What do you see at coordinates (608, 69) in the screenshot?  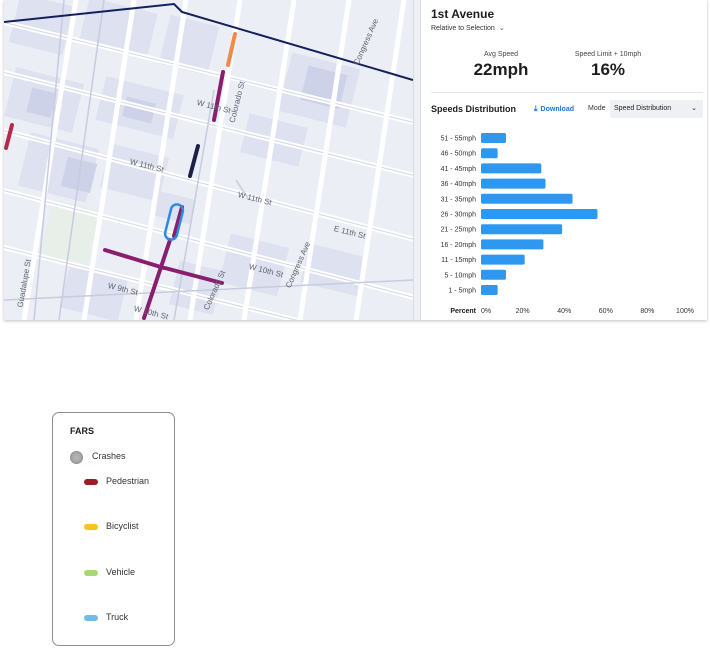 I see `stat-value: 16%` at bounding box center [608, 69].